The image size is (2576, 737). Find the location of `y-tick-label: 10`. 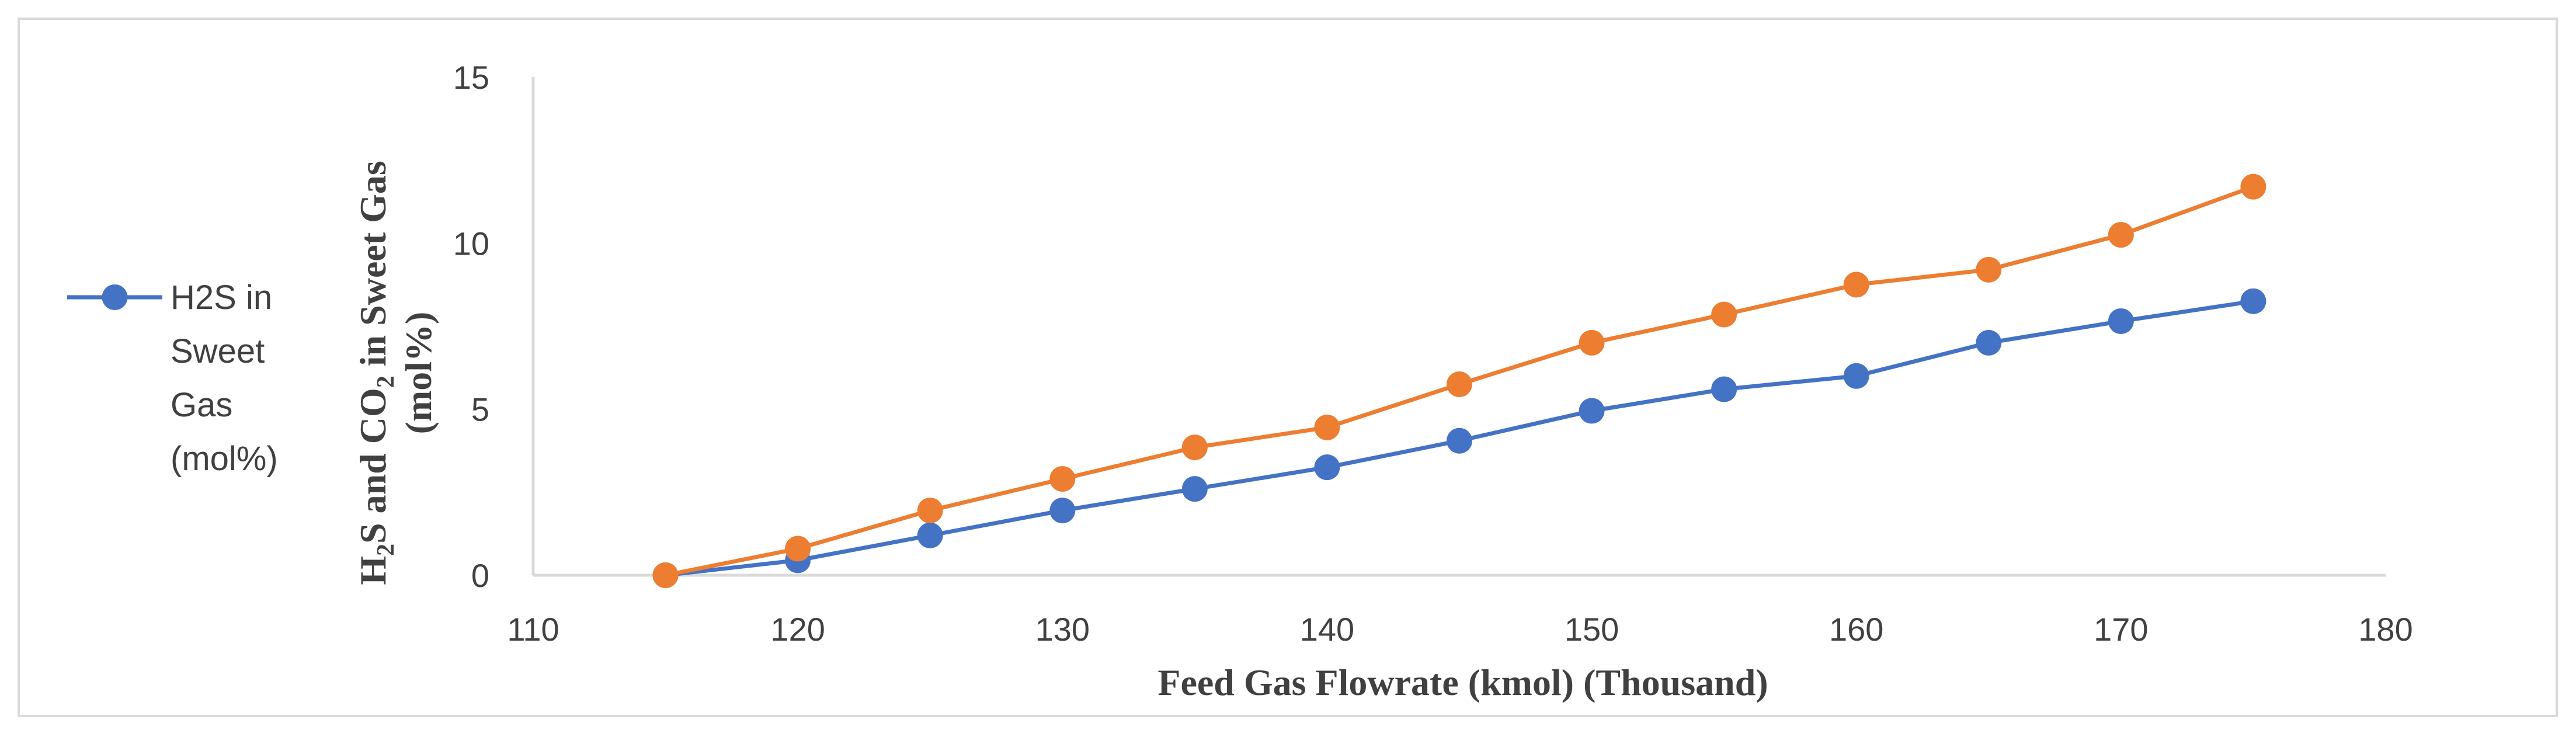

y-tick-label: 10 is located at coordinates (471, 243).